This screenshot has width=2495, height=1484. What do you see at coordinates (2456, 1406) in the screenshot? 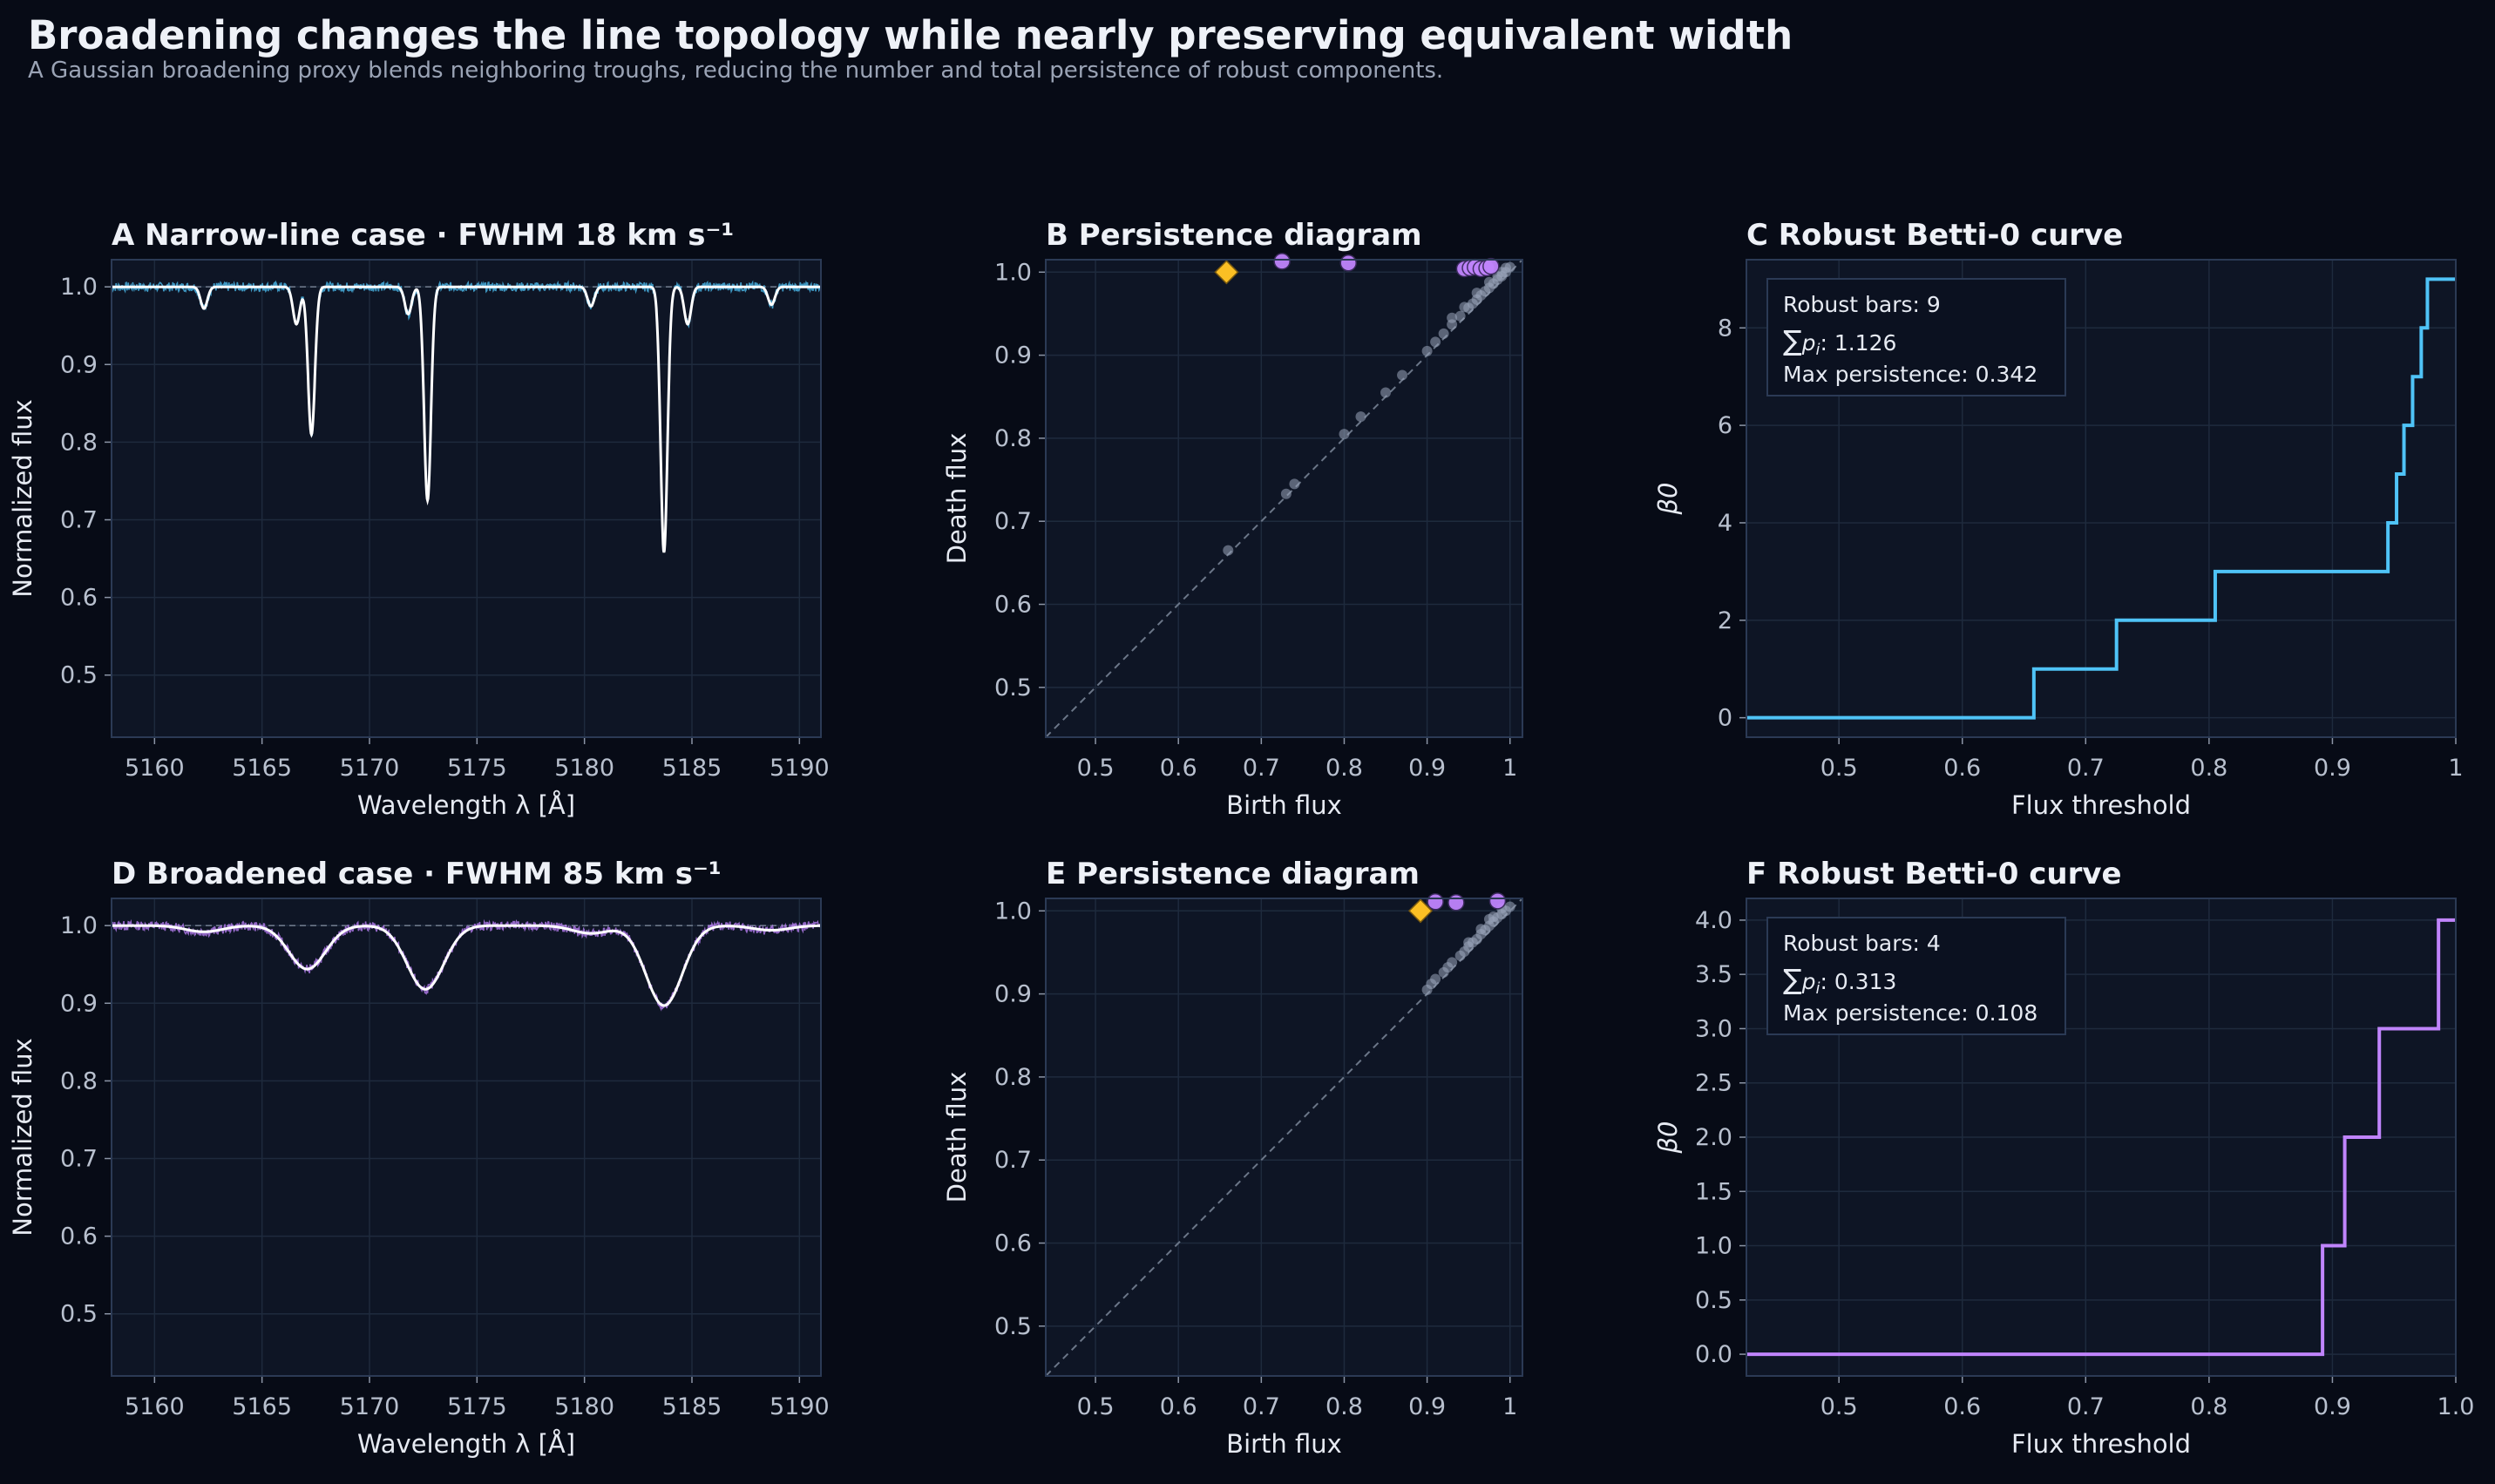
I see `x-tick-label: 1.0` at bounding box center [2456, 1406].